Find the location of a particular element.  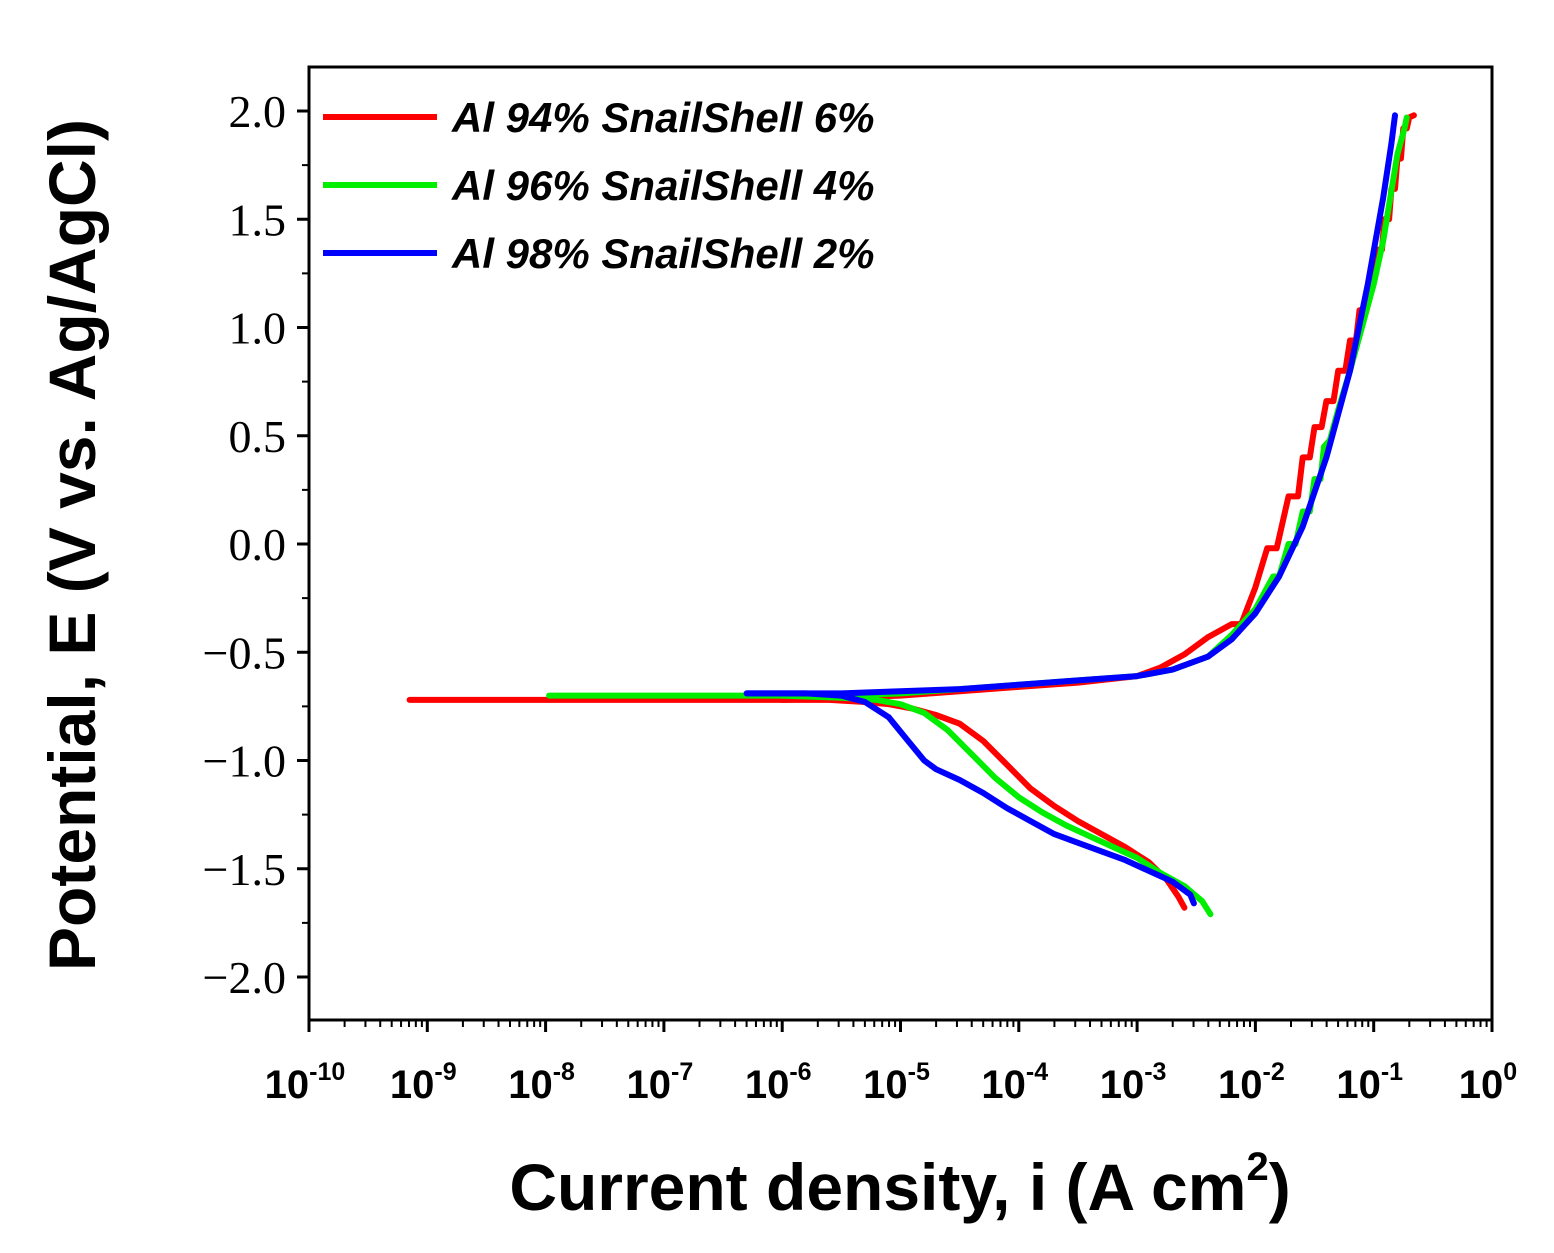

y-tick-label: −1.5 is located at coordinates (244, 869).